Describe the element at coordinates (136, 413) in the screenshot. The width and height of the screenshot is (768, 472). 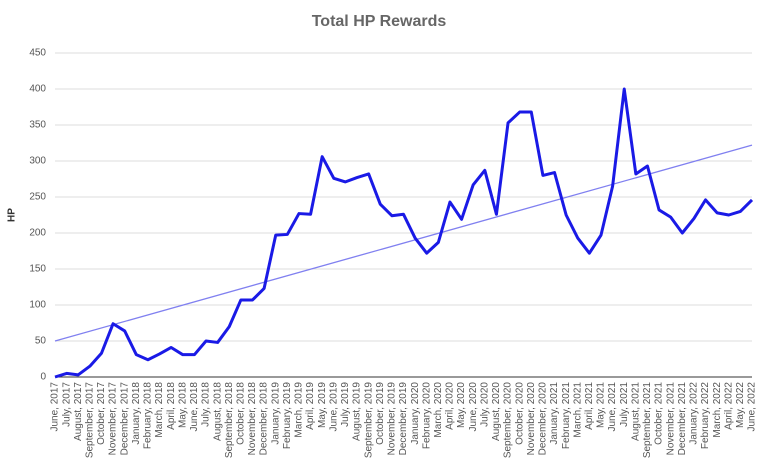
I see `x-tick-label: January, 2018` at that location.